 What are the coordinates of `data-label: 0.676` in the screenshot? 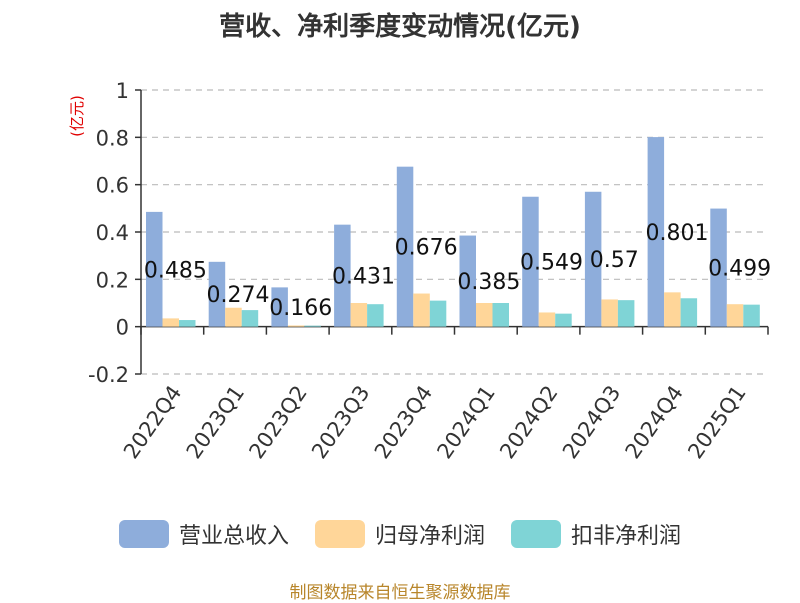 It's located at (426, 248).